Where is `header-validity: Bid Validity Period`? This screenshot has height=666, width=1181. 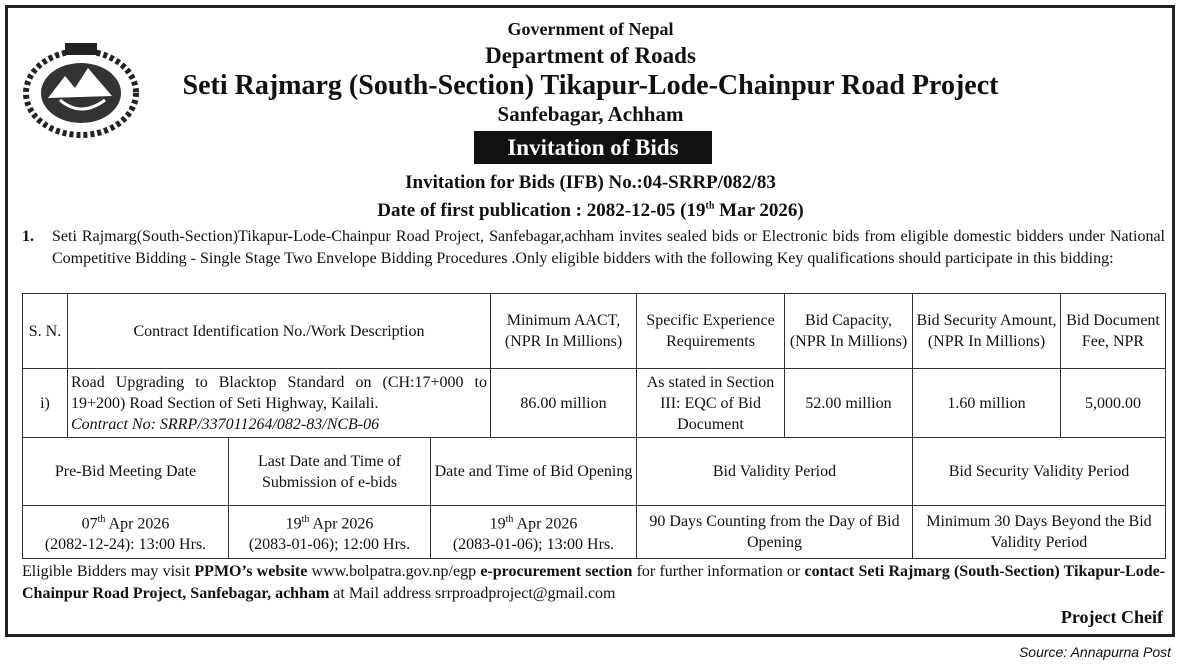
header-validity: Bid Validity Period is located at coordinates (774, 471).